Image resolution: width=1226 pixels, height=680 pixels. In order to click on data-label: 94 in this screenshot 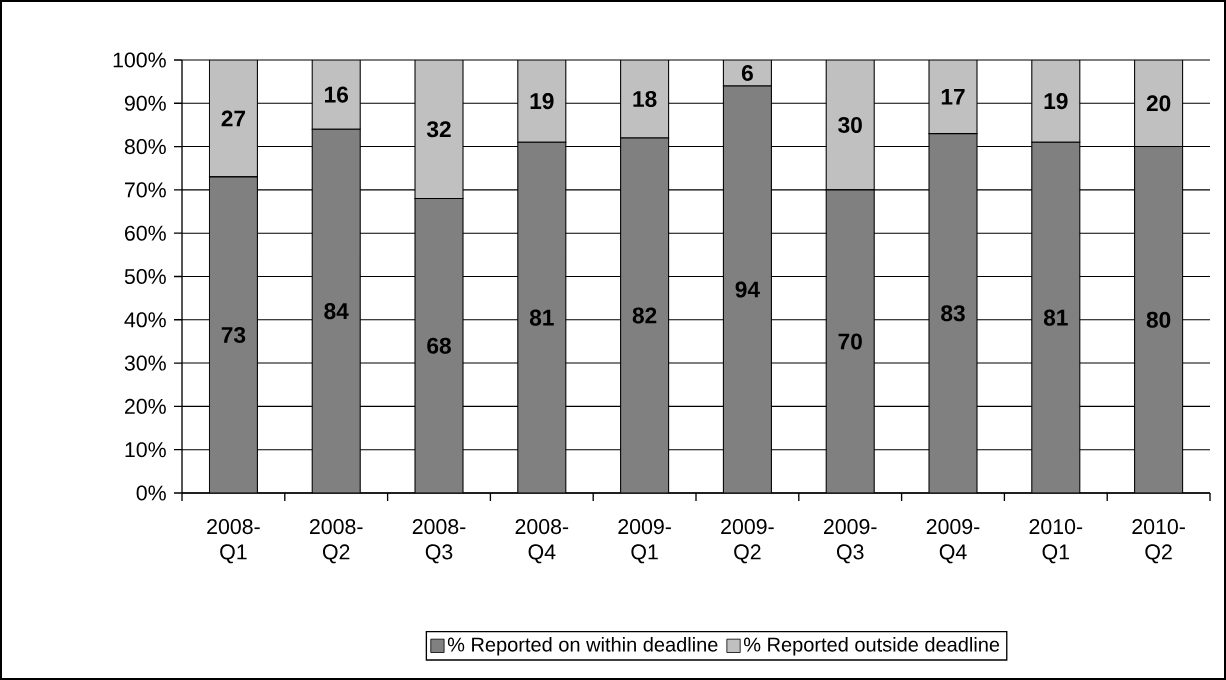, I will do `click(747, 289)`.